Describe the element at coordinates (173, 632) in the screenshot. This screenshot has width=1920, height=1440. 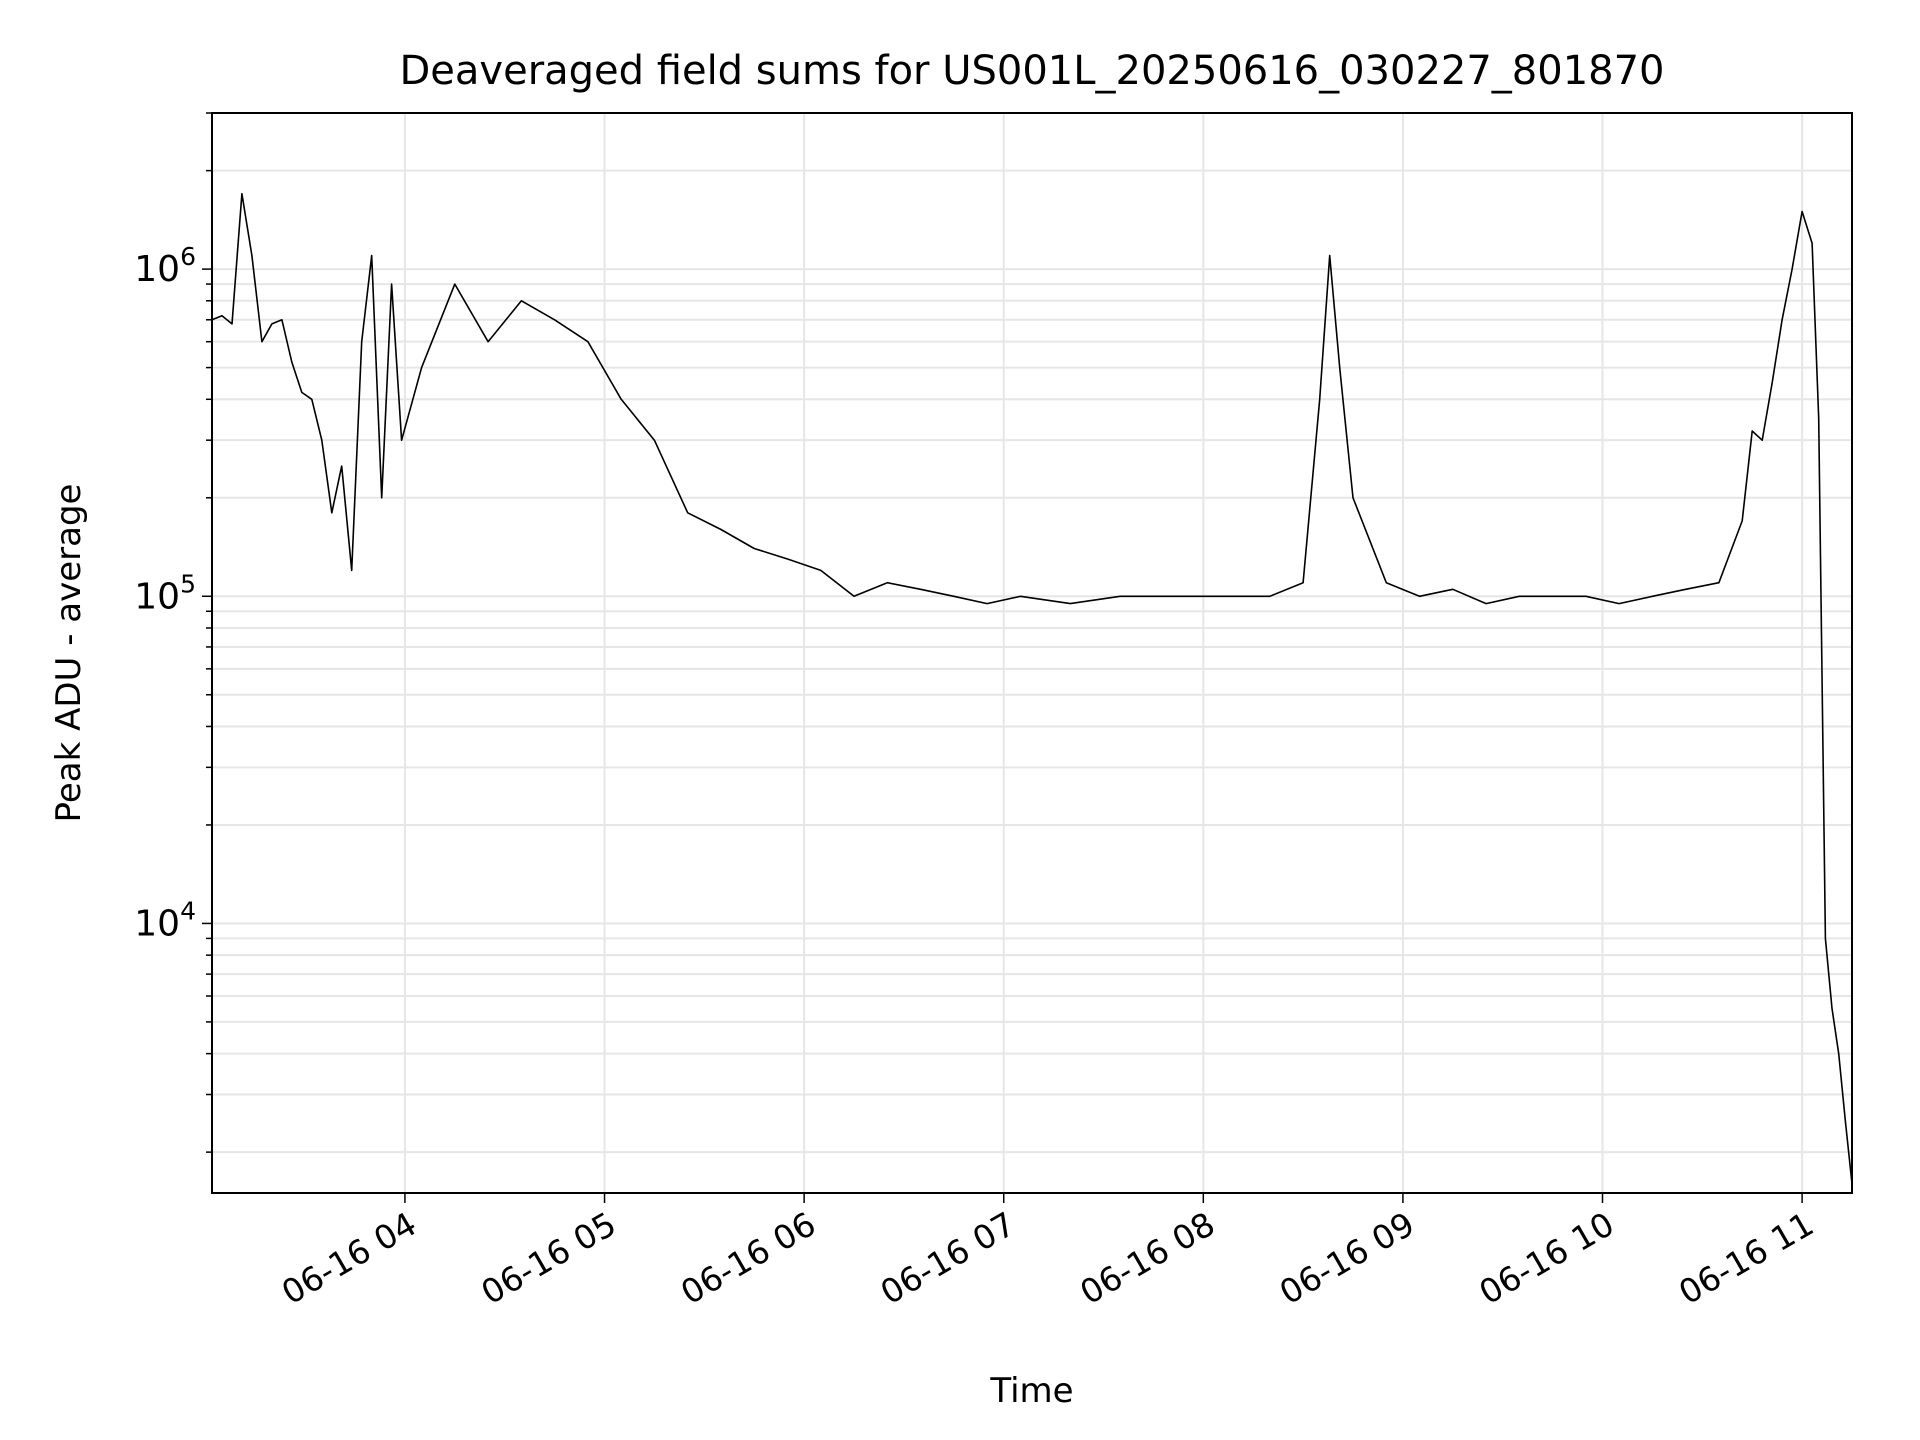
I see `y-axis: 10⁴ 10⁵ 10⁶` at that location.